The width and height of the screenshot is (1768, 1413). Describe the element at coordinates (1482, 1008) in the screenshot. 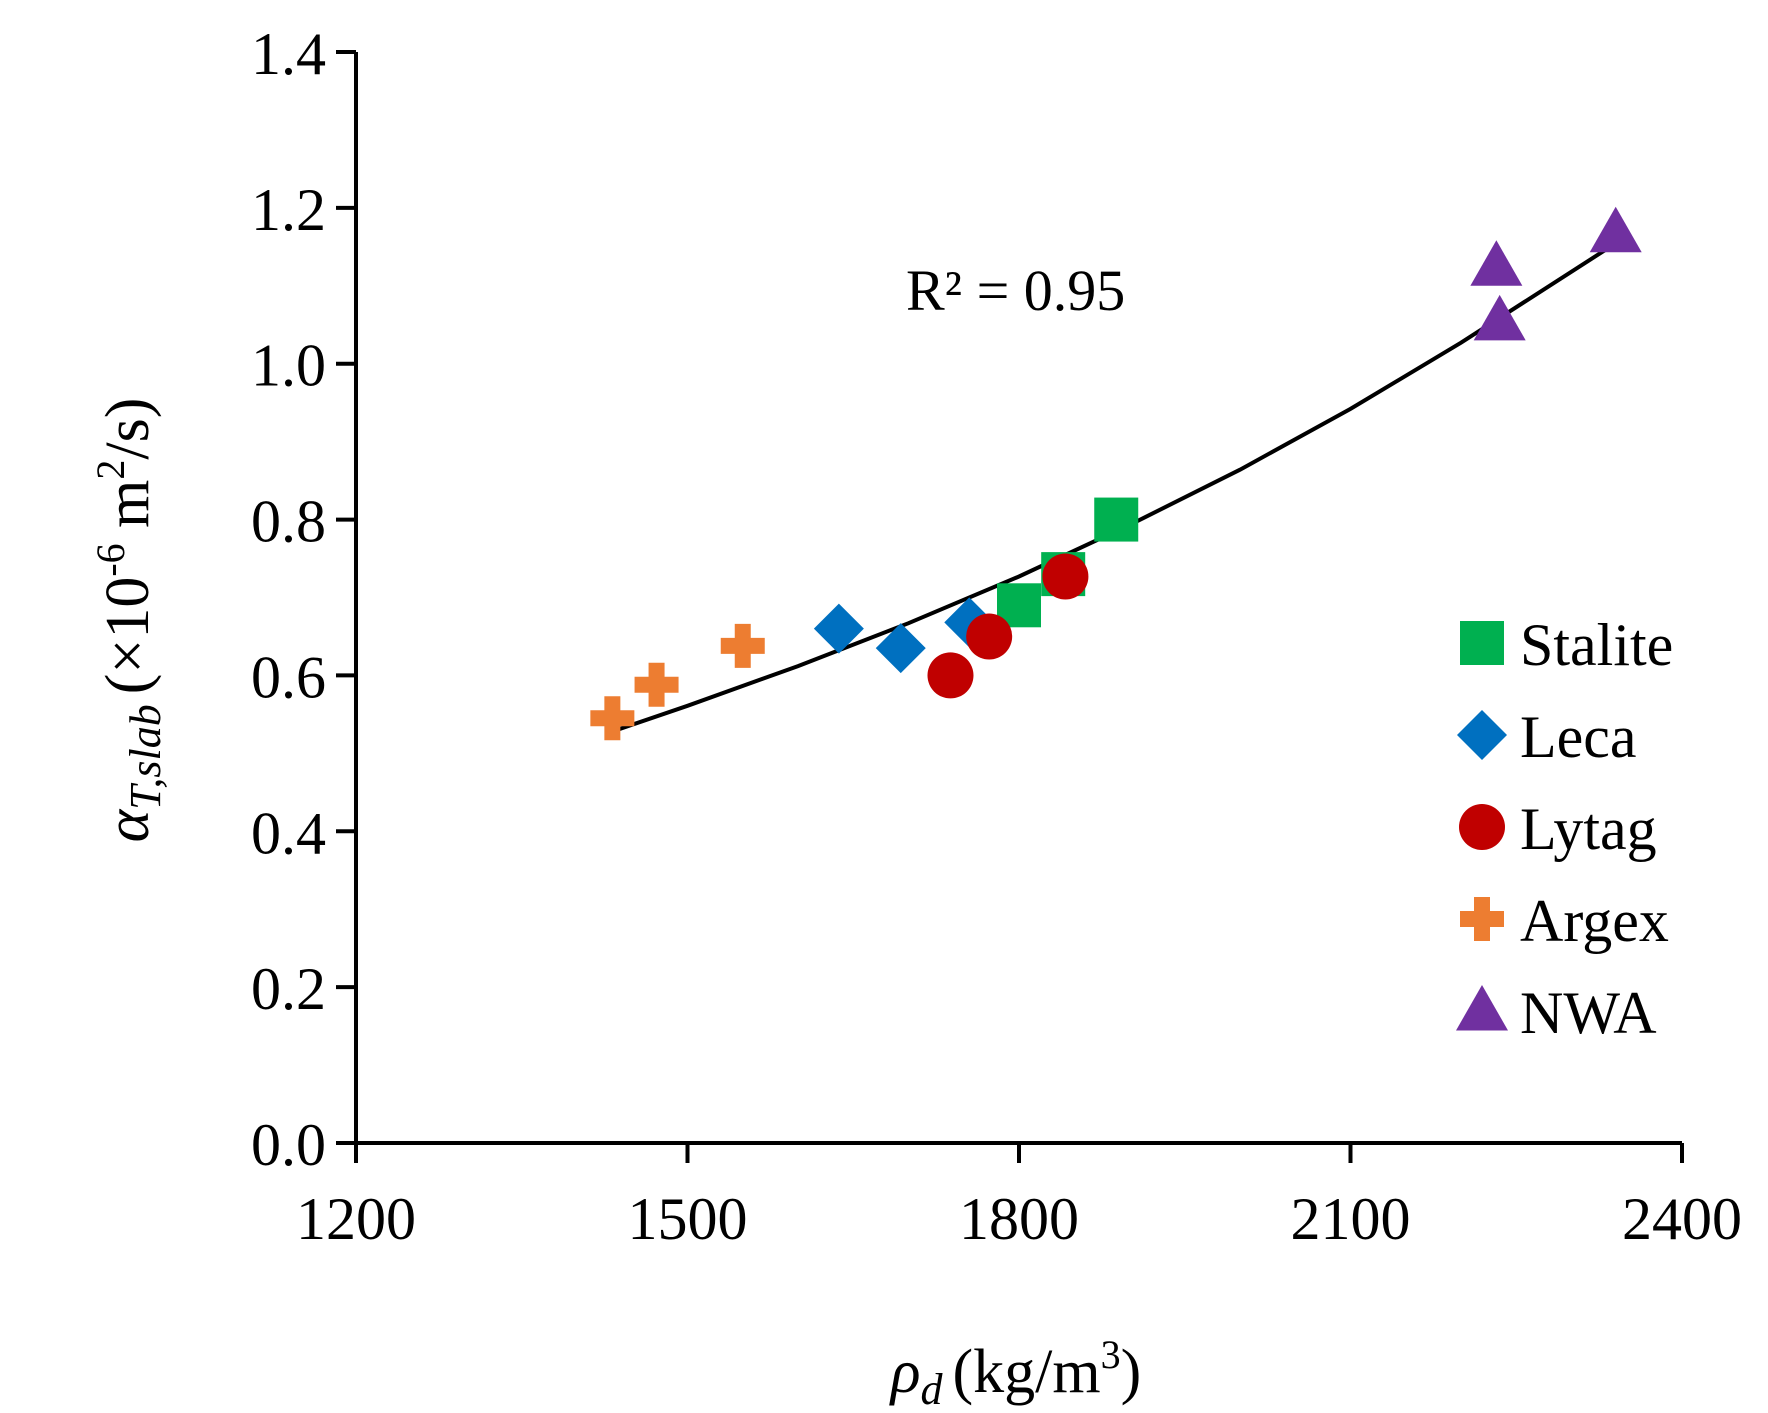

I see `legend-marker-nwa` at that location.